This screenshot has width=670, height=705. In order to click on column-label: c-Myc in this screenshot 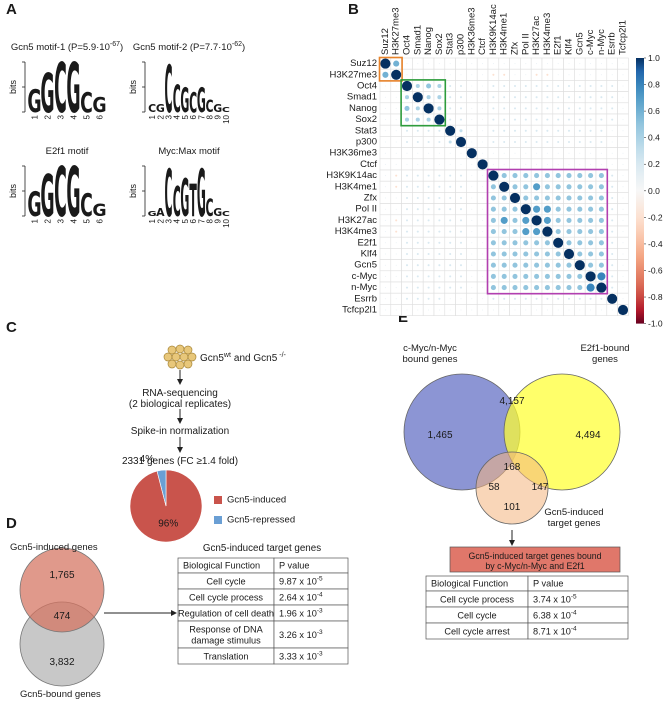, I will do `click(590, 42)`.